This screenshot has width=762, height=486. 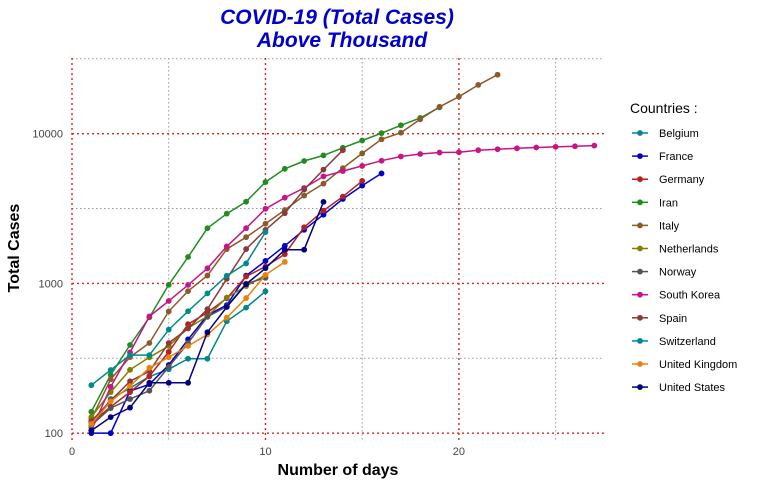 I want to click on series-line-belgium, so click(x=178, y=359).